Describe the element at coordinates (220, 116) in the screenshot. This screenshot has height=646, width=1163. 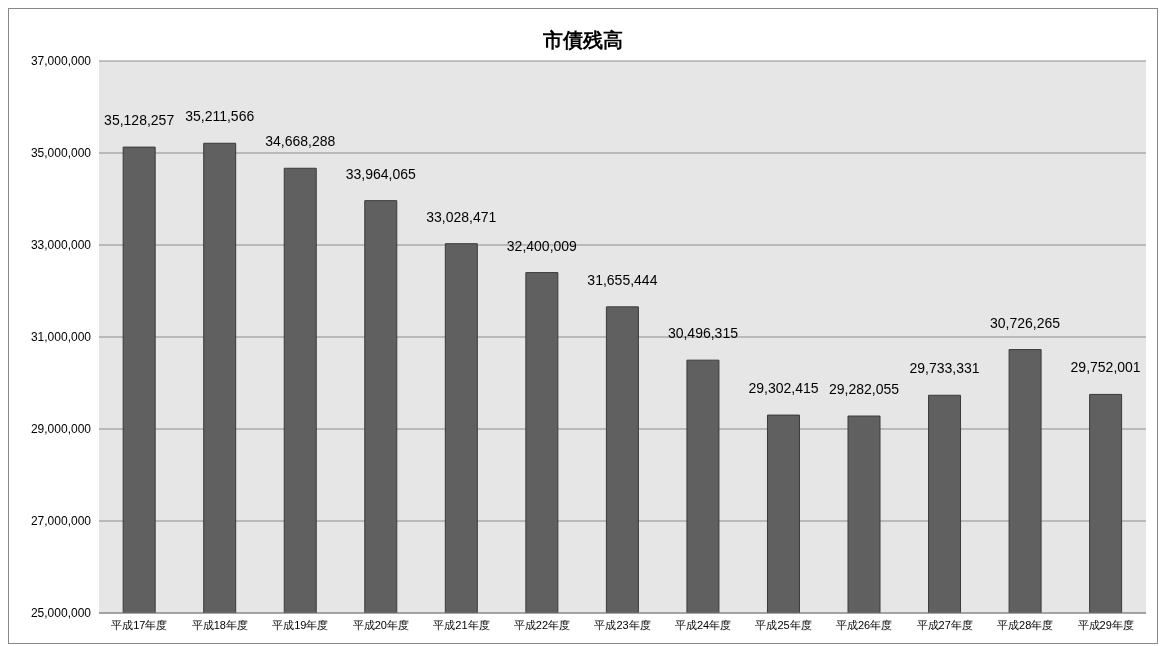
I see `data-label: 35,211,566` at that location.